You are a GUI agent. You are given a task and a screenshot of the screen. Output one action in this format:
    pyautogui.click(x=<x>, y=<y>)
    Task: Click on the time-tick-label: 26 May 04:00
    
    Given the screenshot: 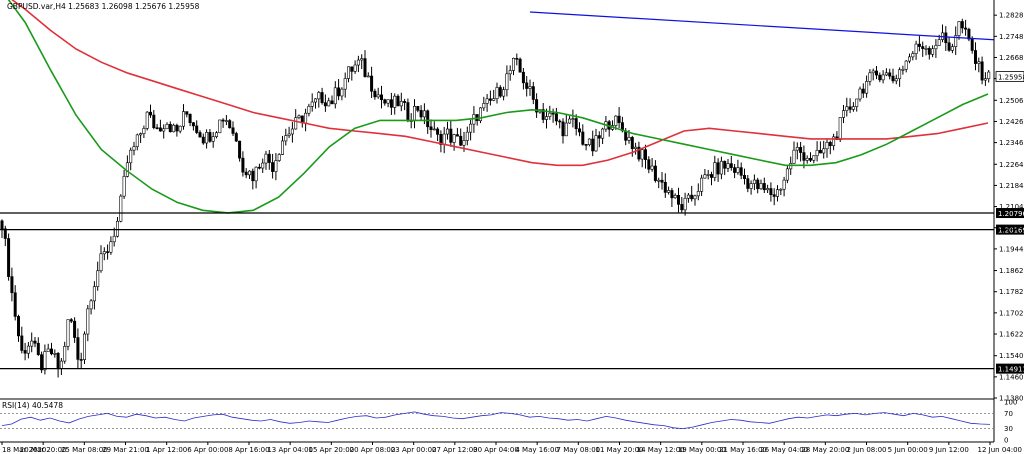 What is the action you would take?
    pyautogui.click(x=784, y=450)
    